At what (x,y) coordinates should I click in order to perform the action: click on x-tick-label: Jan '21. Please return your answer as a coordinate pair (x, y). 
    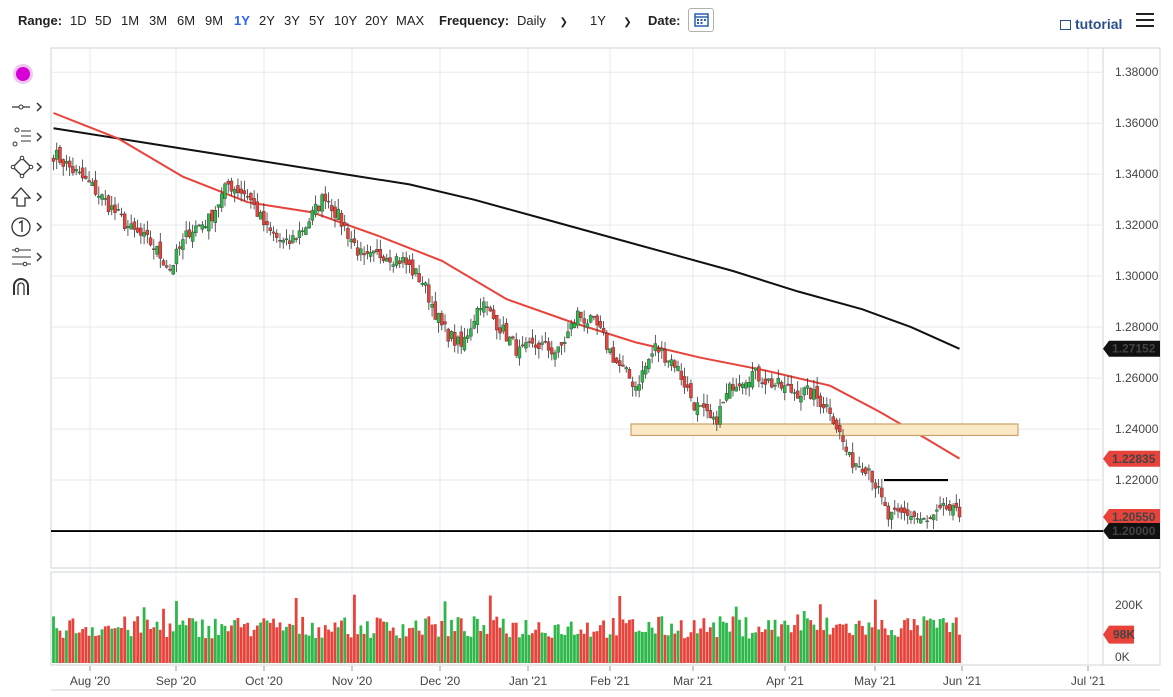
    Looking at the image, I should click on (528, 681).